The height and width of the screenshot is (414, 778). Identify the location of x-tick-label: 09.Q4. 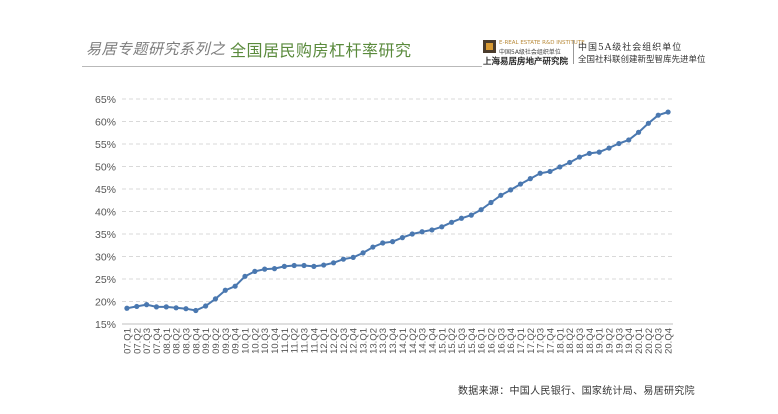
(236, 341).